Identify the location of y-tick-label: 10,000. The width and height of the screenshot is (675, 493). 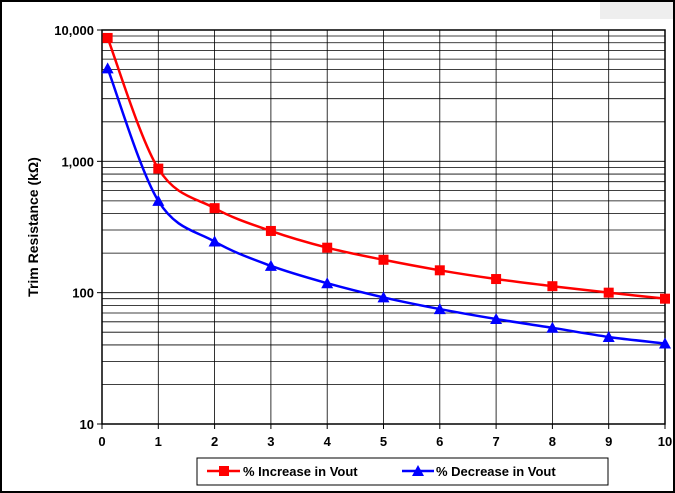
(74, 30).